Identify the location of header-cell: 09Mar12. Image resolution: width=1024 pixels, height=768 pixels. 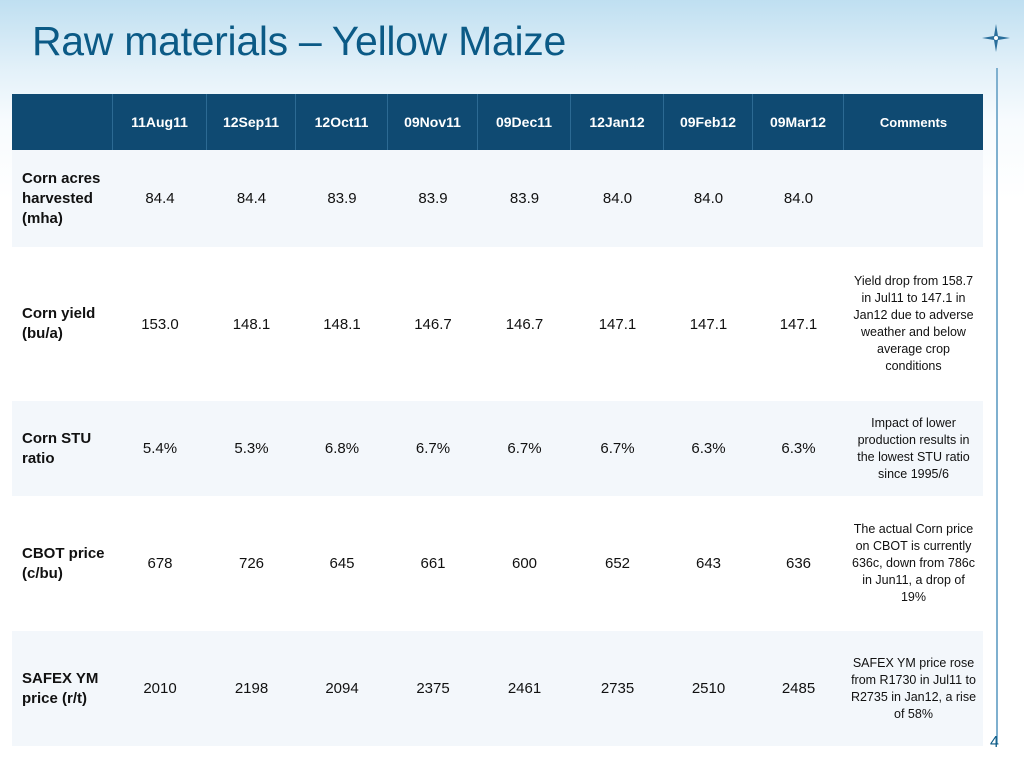
(798, 122).